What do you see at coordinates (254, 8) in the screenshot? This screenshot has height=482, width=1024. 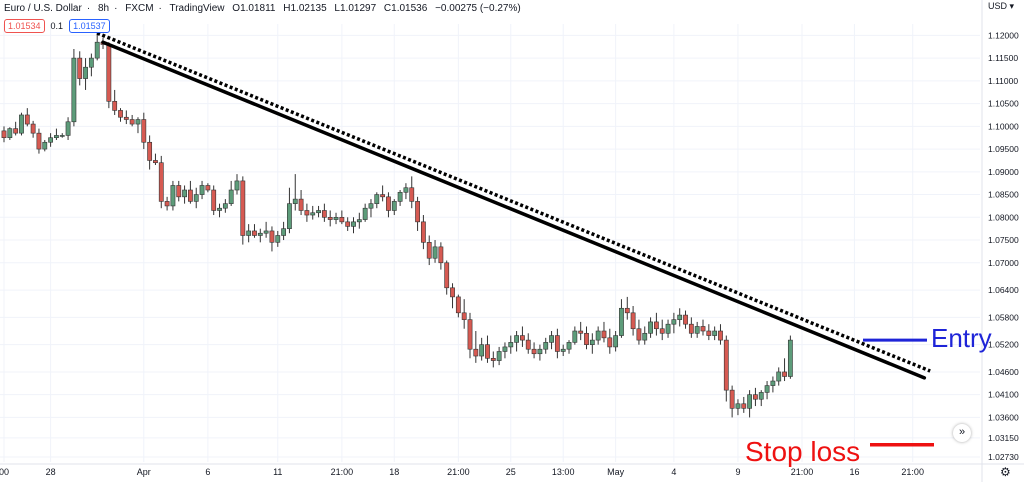 I see `open-value: O1.01811` at bounding box center [254, 8].